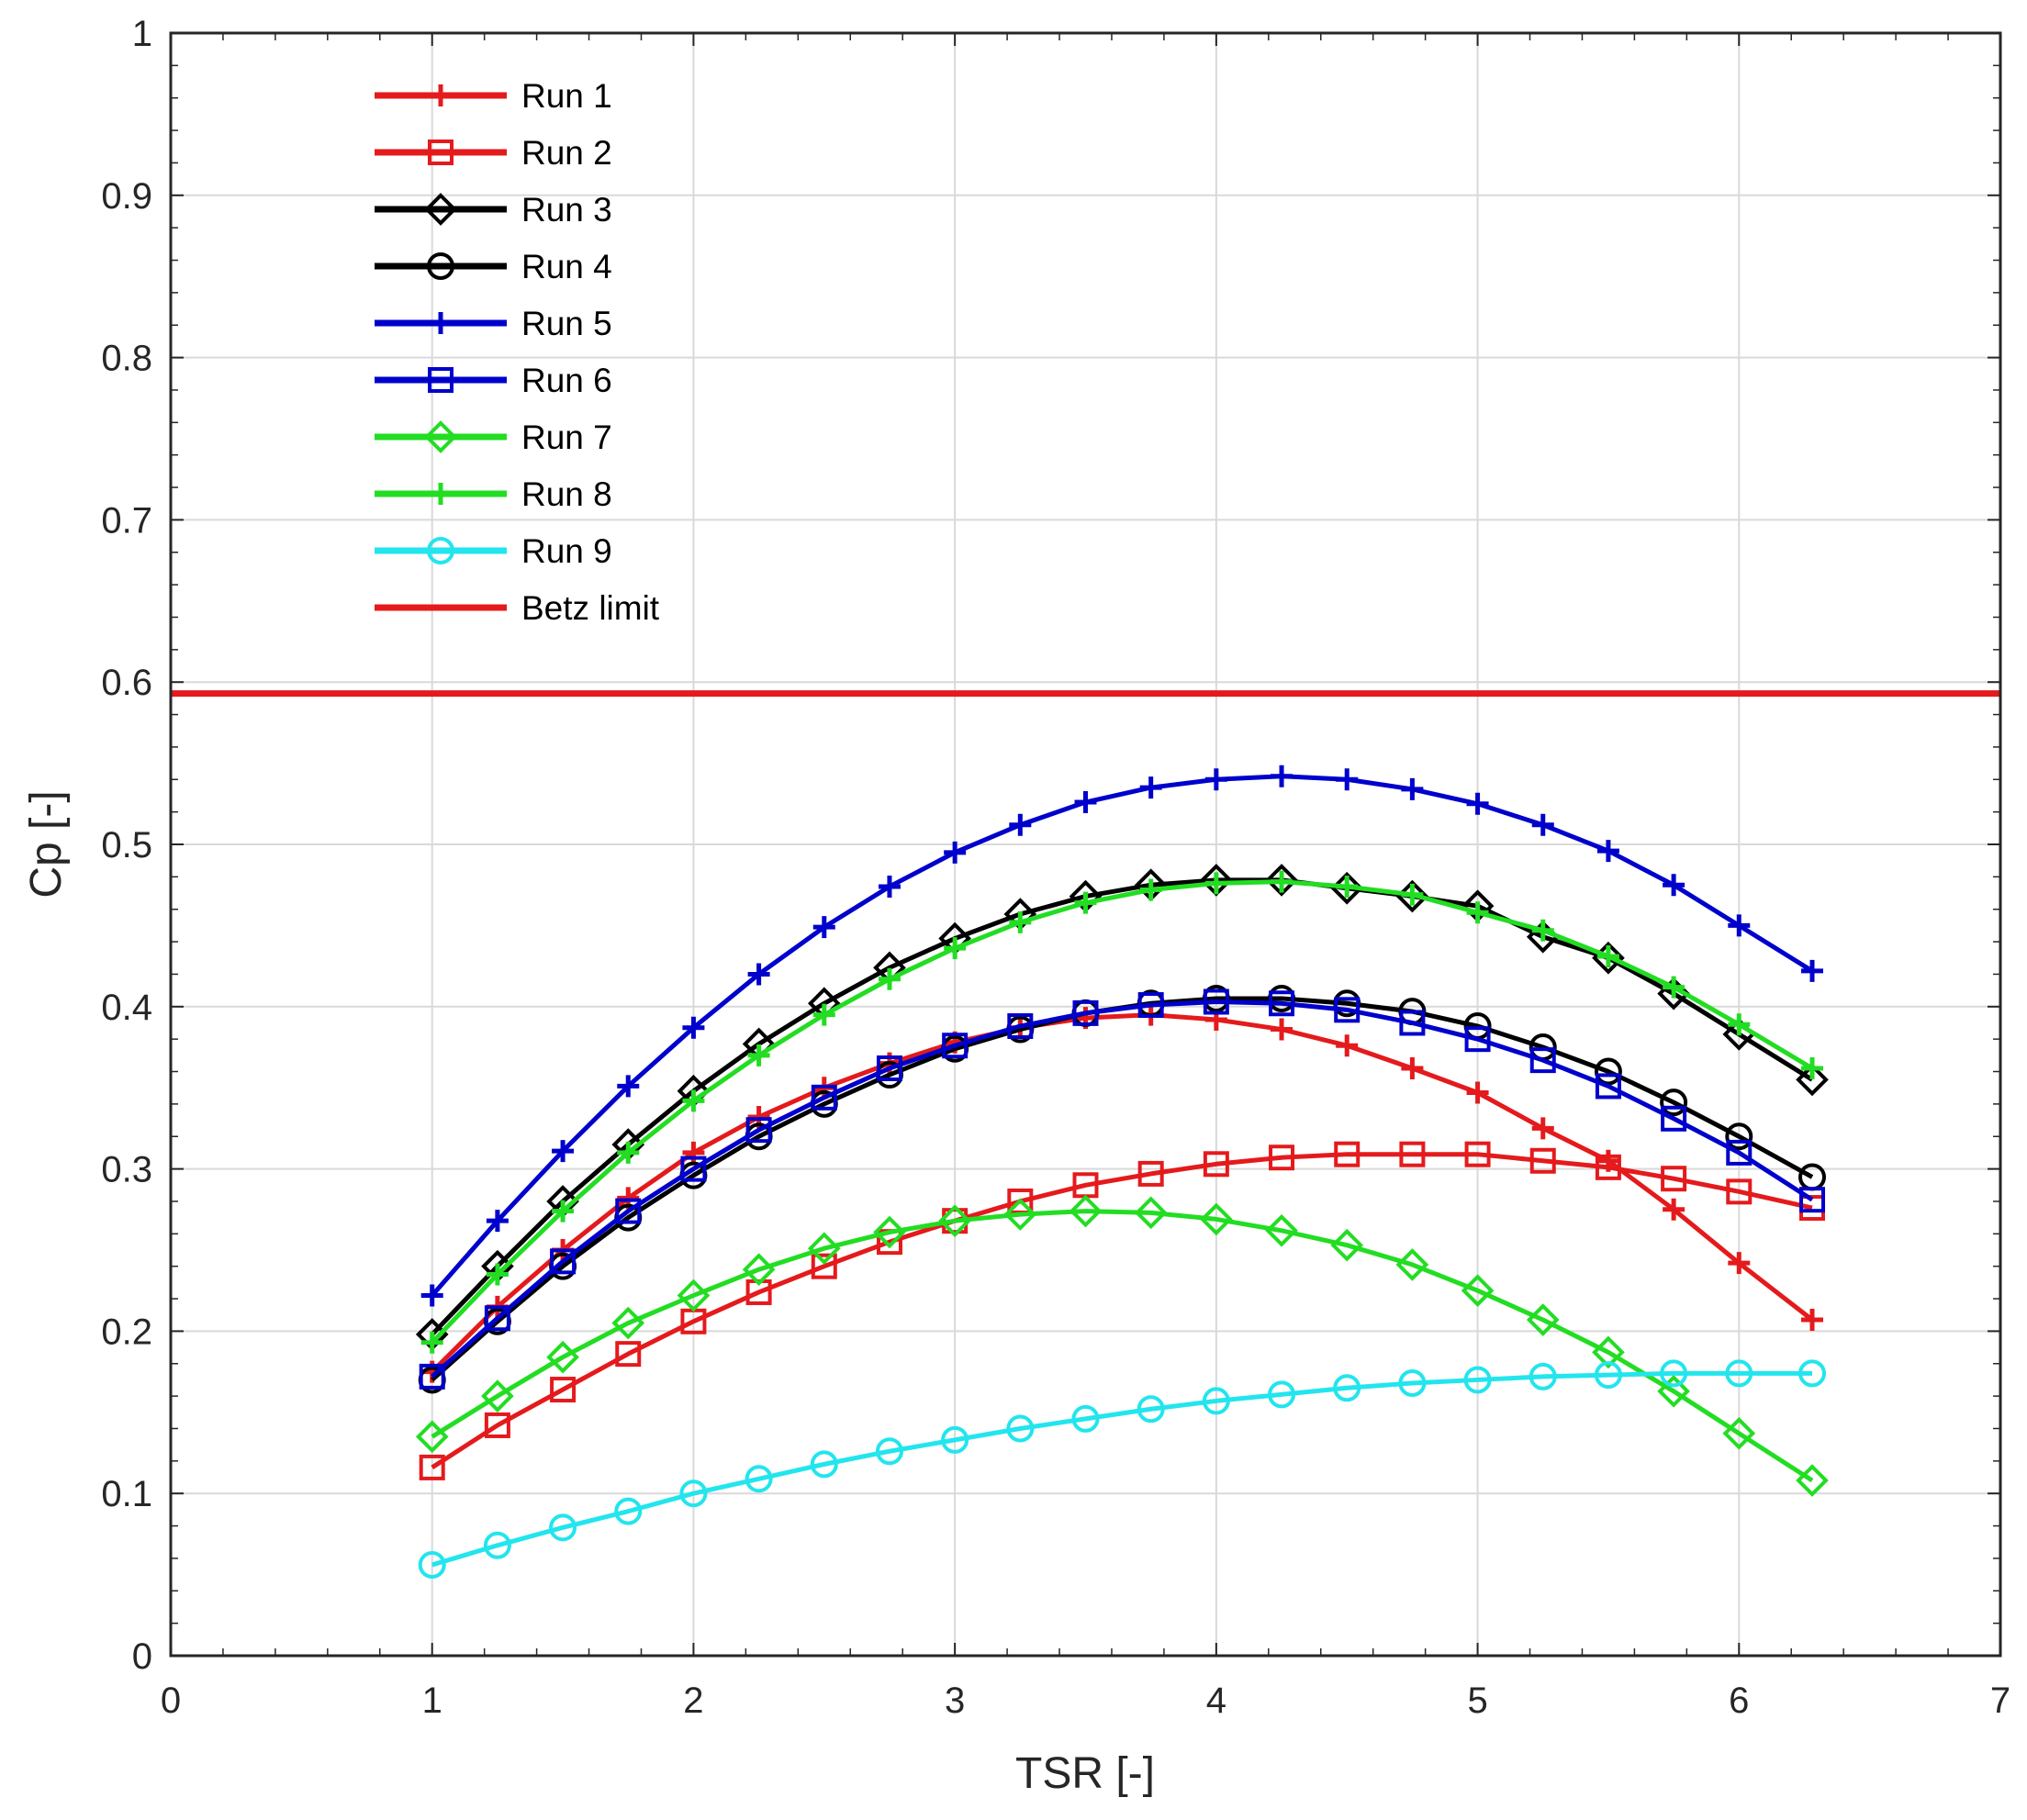 This screenshot has height=1820, width=2027. I want to click on legend-entry: Run 2, so click(493, 153).